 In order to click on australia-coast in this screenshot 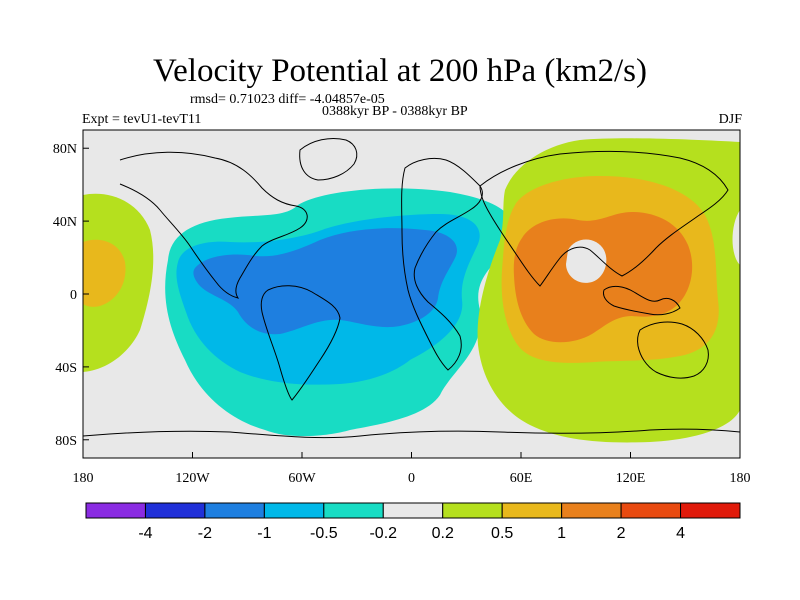, I will do `click(673, 350)`.